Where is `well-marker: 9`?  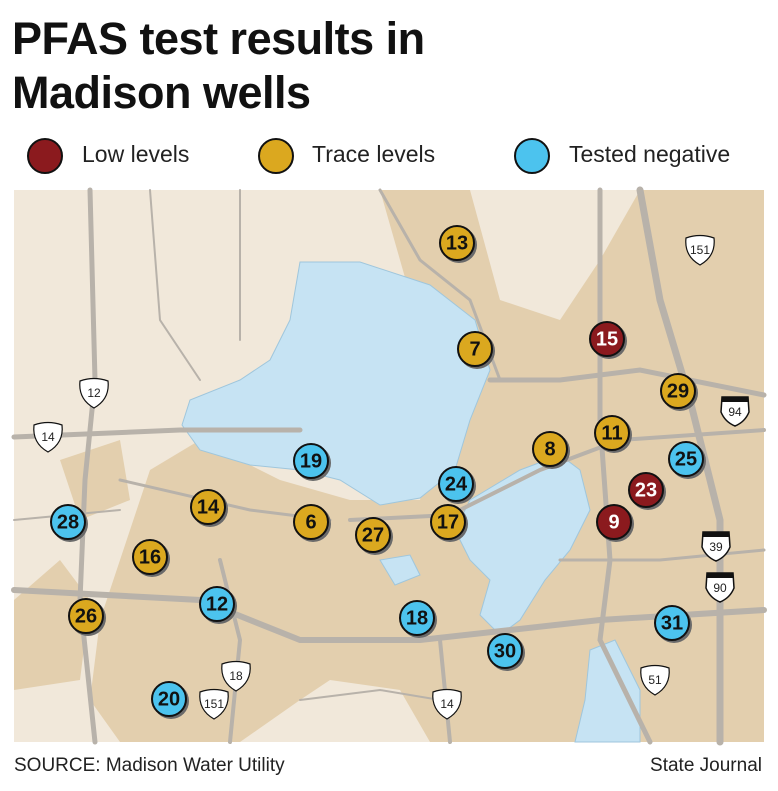 well-marker: 9 is located at coordinates (615, 523).